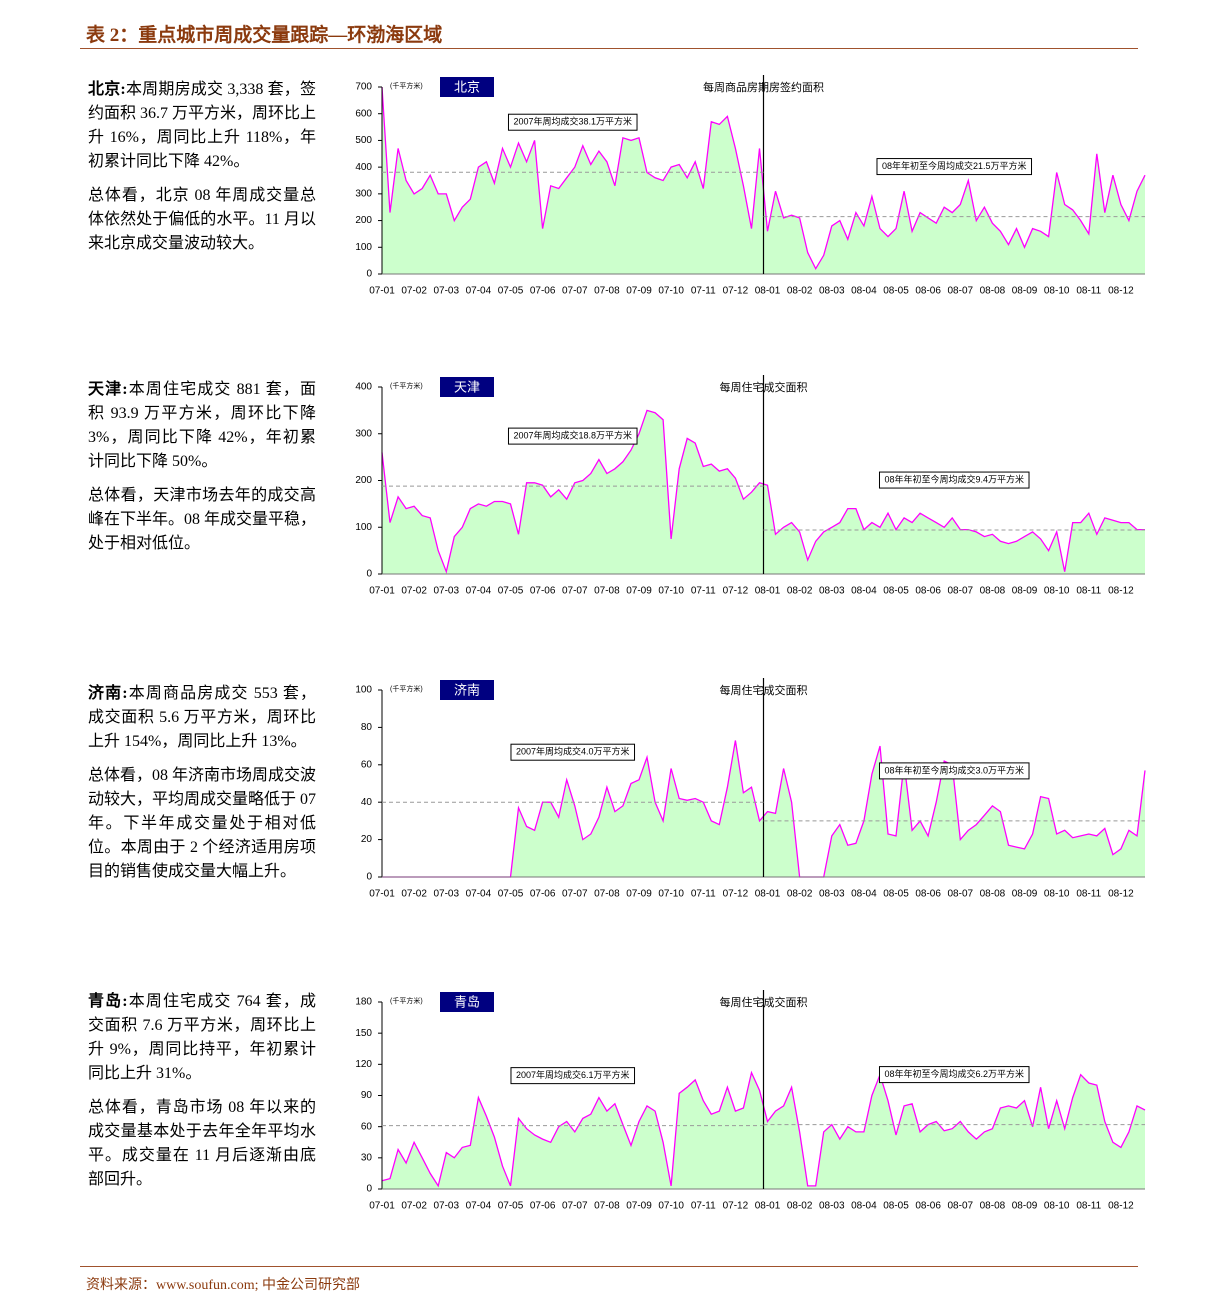  I want to click on x-tick-label: 07-12, so click(736, 894).